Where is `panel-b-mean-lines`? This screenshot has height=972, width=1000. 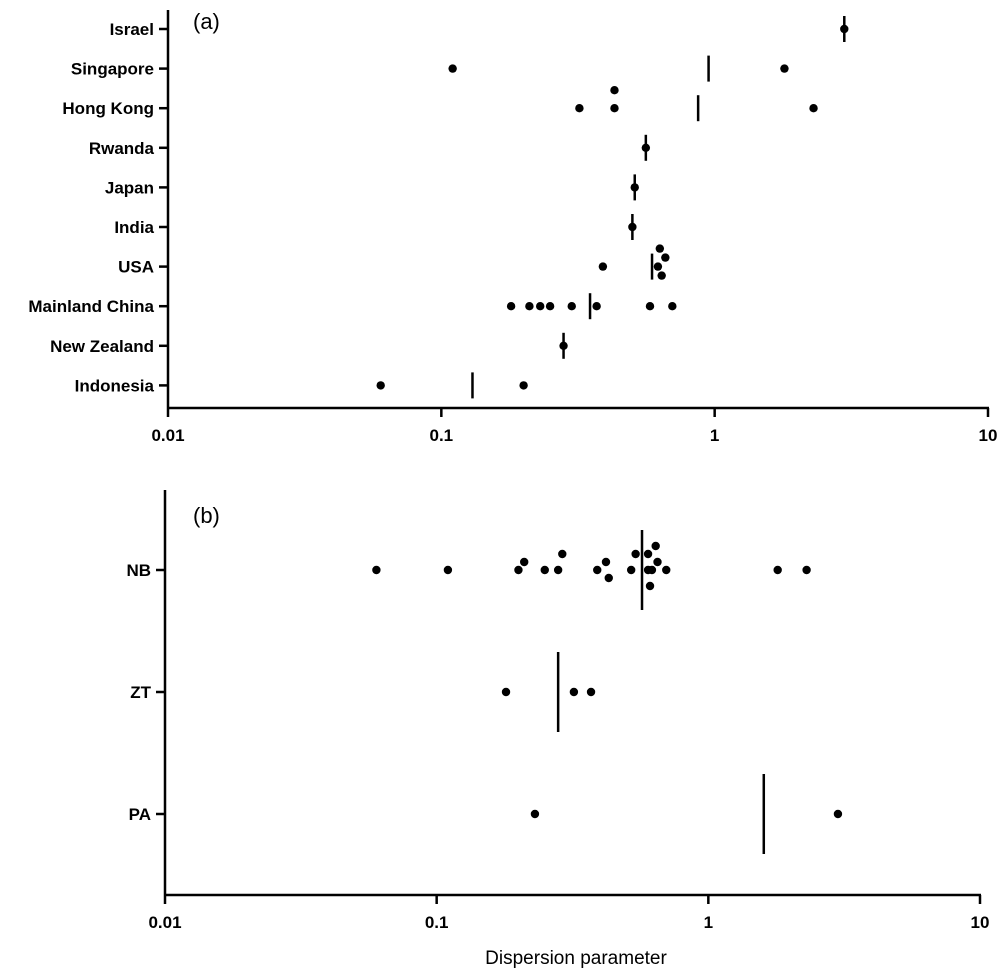
panel-b-mean-lines is located at coordinates (661, 692).